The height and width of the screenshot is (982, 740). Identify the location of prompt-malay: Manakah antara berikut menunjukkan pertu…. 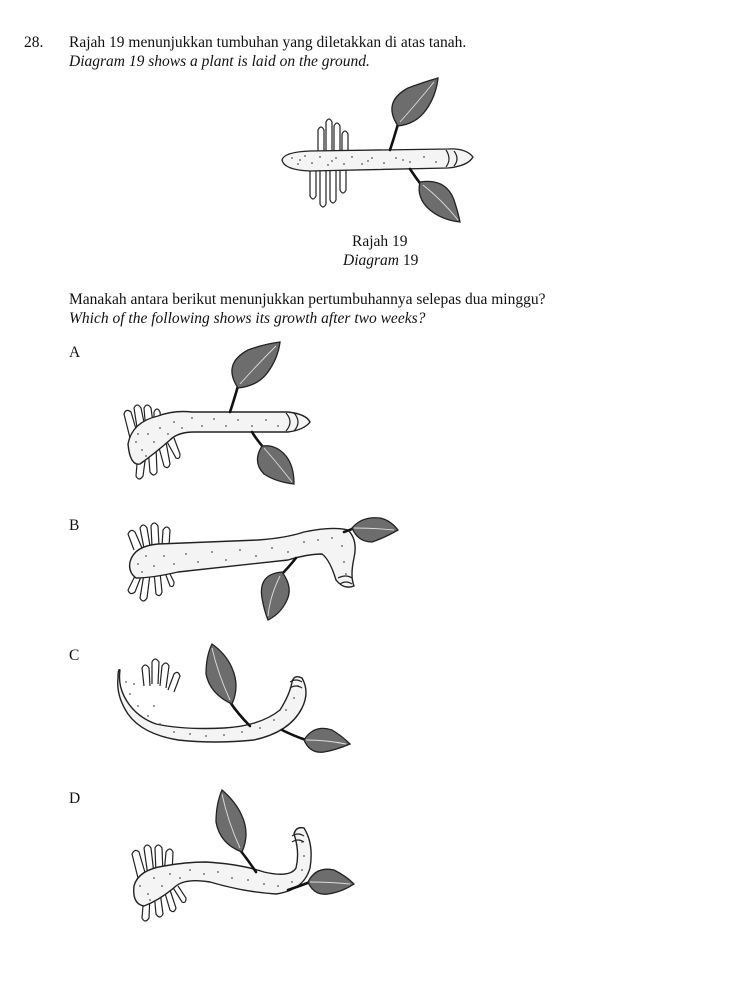
(307, 299).